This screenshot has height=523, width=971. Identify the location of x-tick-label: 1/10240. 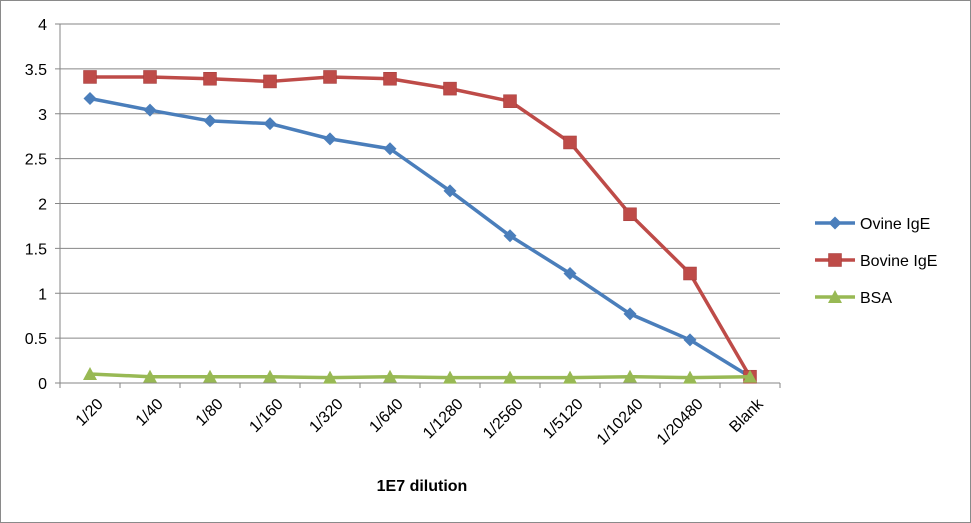
(620, 422).